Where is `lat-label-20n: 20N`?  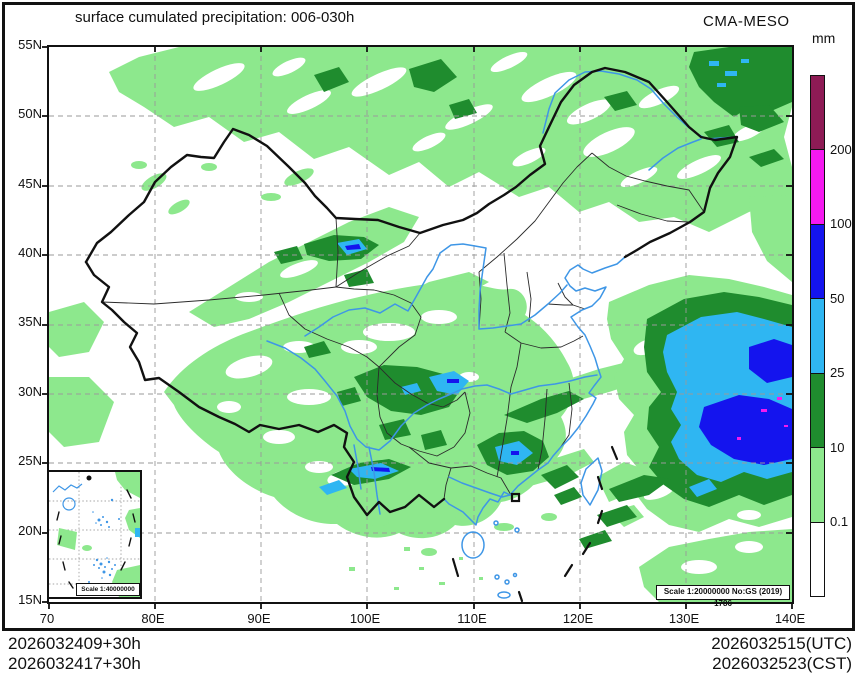
lat-label-20n: 20N is located at coordinates (30, 530).